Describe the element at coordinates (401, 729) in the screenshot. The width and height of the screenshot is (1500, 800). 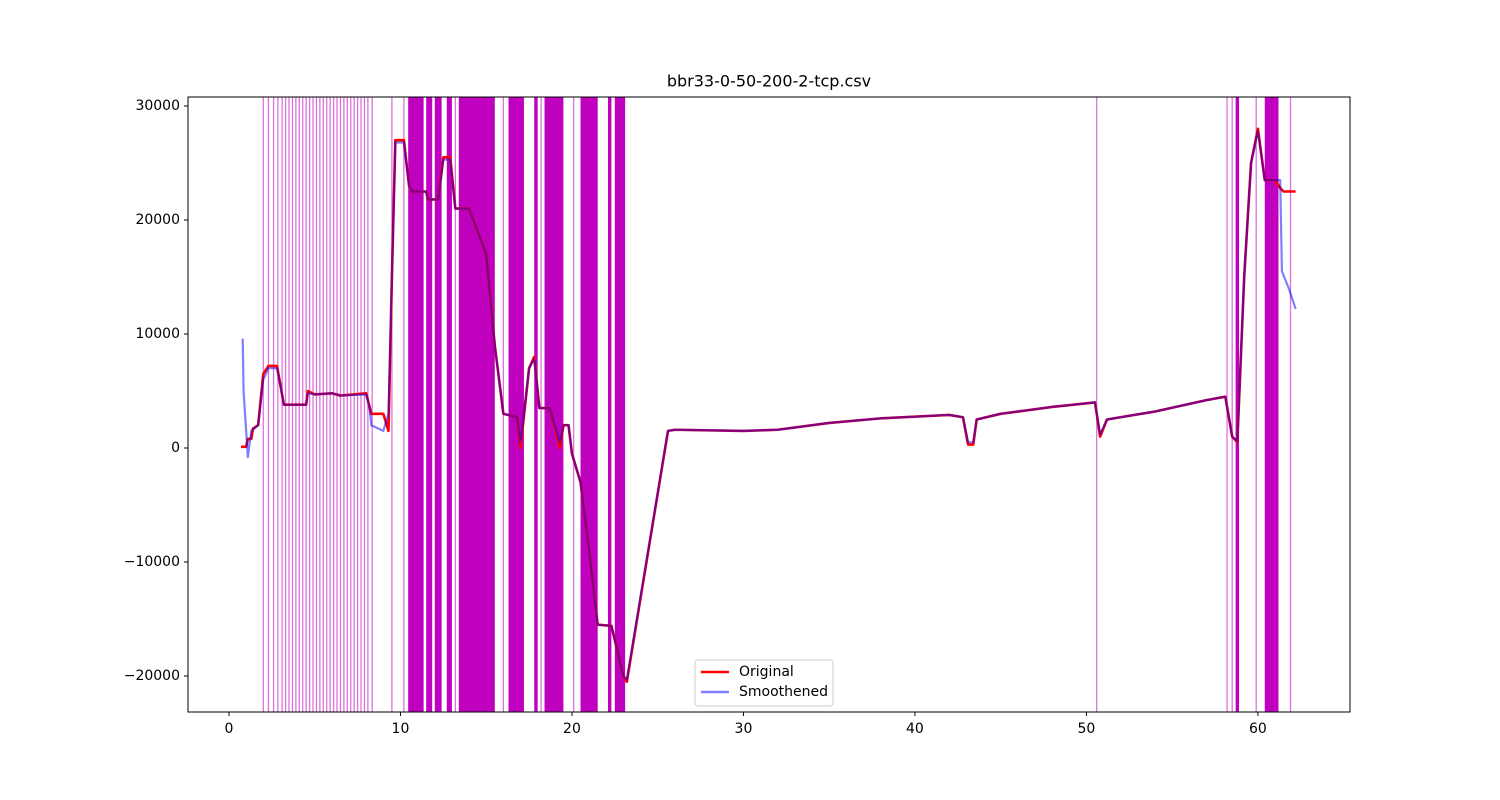
I see `x-tick-label: 10` at that location.